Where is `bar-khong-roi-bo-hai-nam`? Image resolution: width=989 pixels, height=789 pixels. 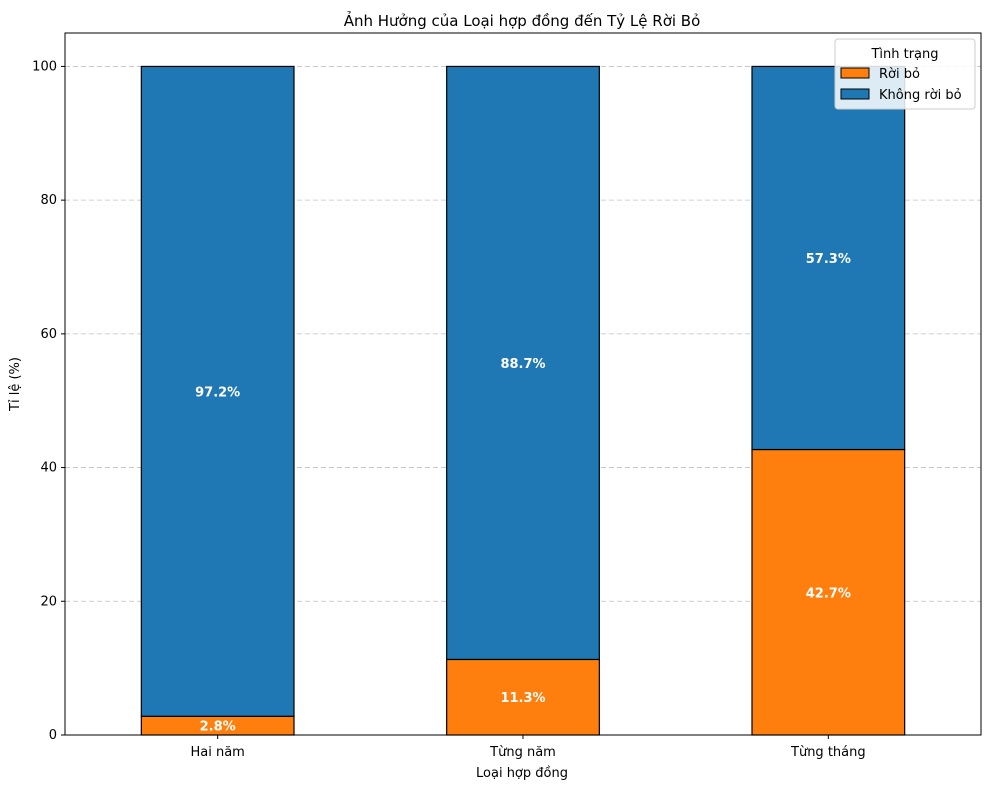 bar-khong-roi-bo-hai-nam is located at coordinates (217, 391).